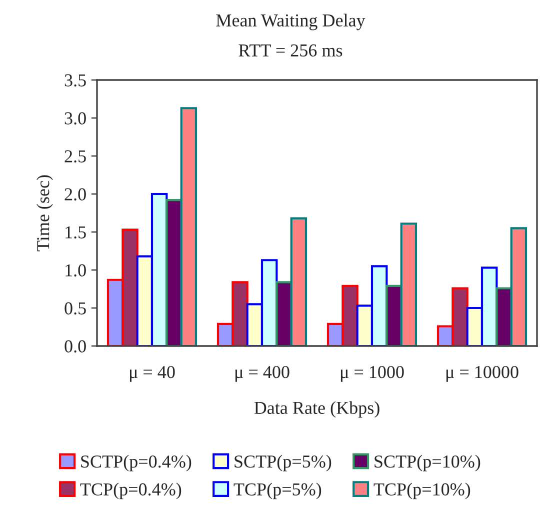  What do you see at coordinates (427, 463) in the screenshot?
I see `legend-label: SCTP(p=10%)` at bounding box center [427, 463].